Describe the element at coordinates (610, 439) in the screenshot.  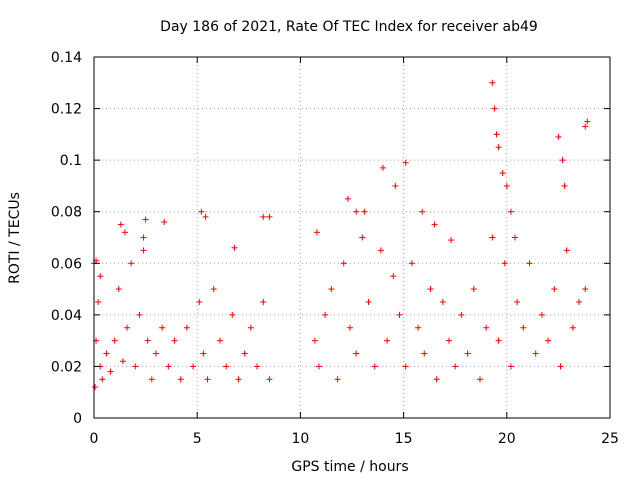
I see `x-tick-label: 25` at that location.